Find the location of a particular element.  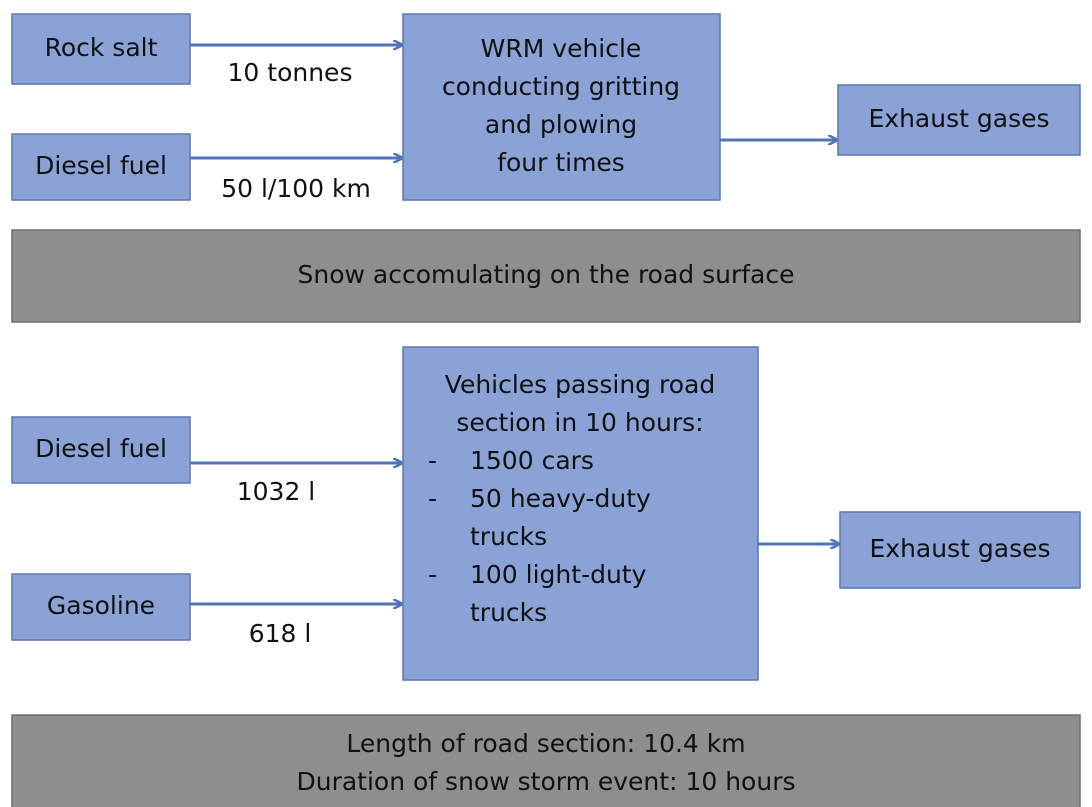

footer-box is located at coordinates (546, 760).